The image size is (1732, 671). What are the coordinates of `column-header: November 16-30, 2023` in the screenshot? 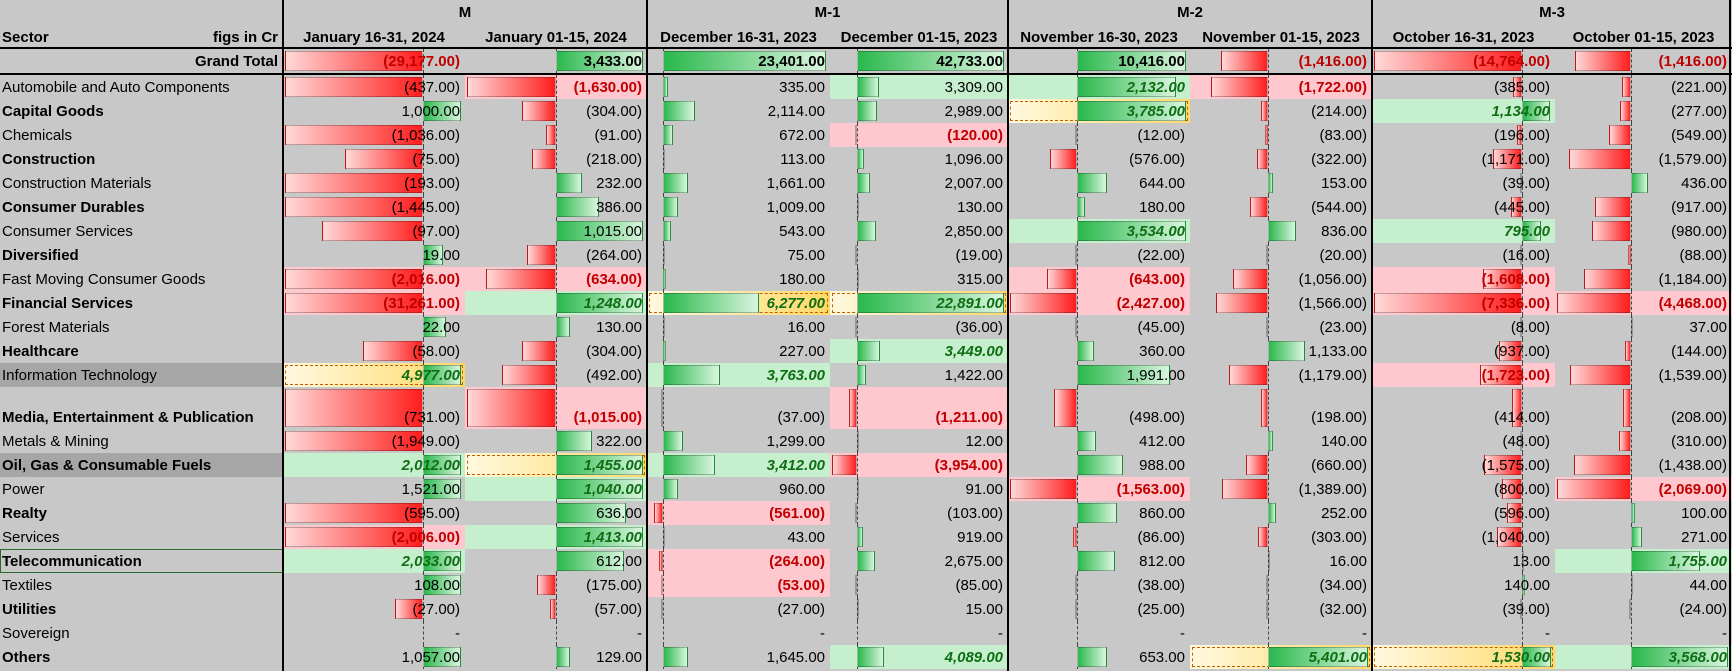 It's located at (1099, 37).